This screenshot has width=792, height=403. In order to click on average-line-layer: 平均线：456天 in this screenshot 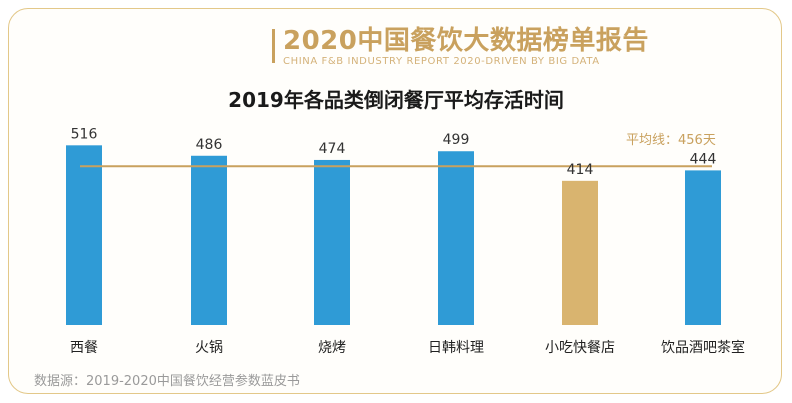, I will do `click(398, 150)`.